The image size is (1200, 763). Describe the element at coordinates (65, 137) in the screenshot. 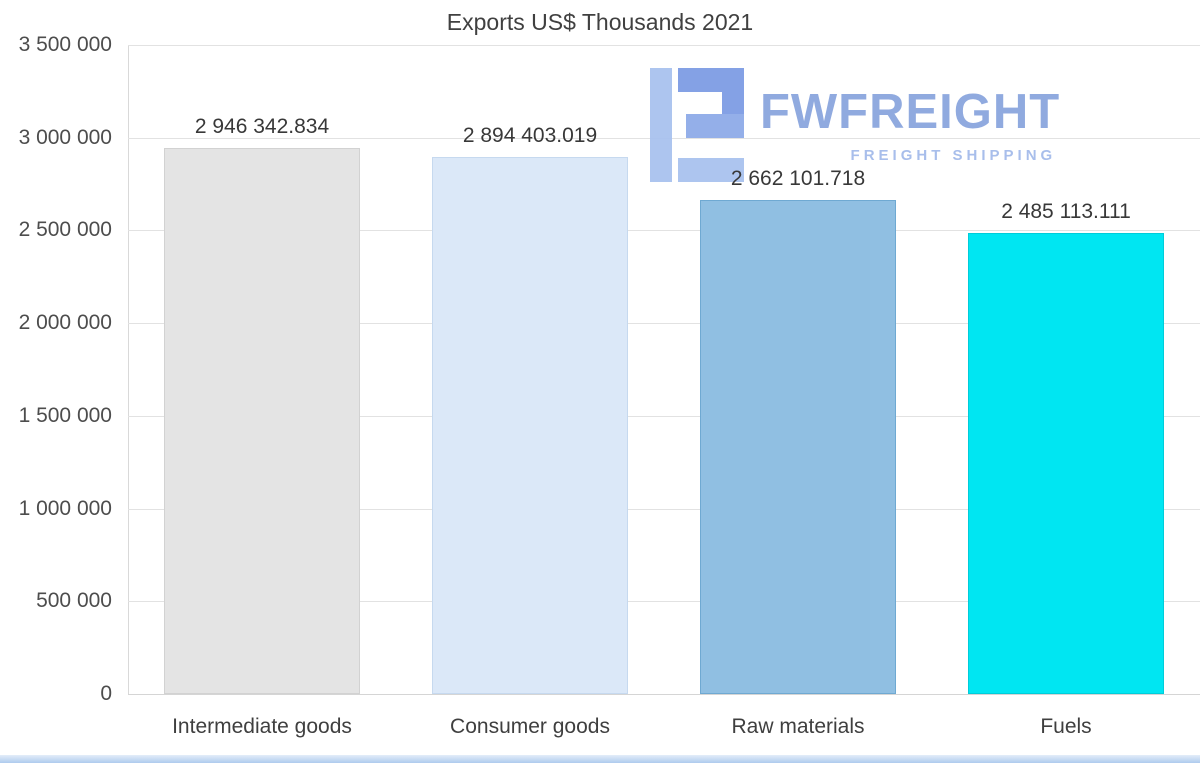

I see `y-tick-label: 3 000 000` at that location.